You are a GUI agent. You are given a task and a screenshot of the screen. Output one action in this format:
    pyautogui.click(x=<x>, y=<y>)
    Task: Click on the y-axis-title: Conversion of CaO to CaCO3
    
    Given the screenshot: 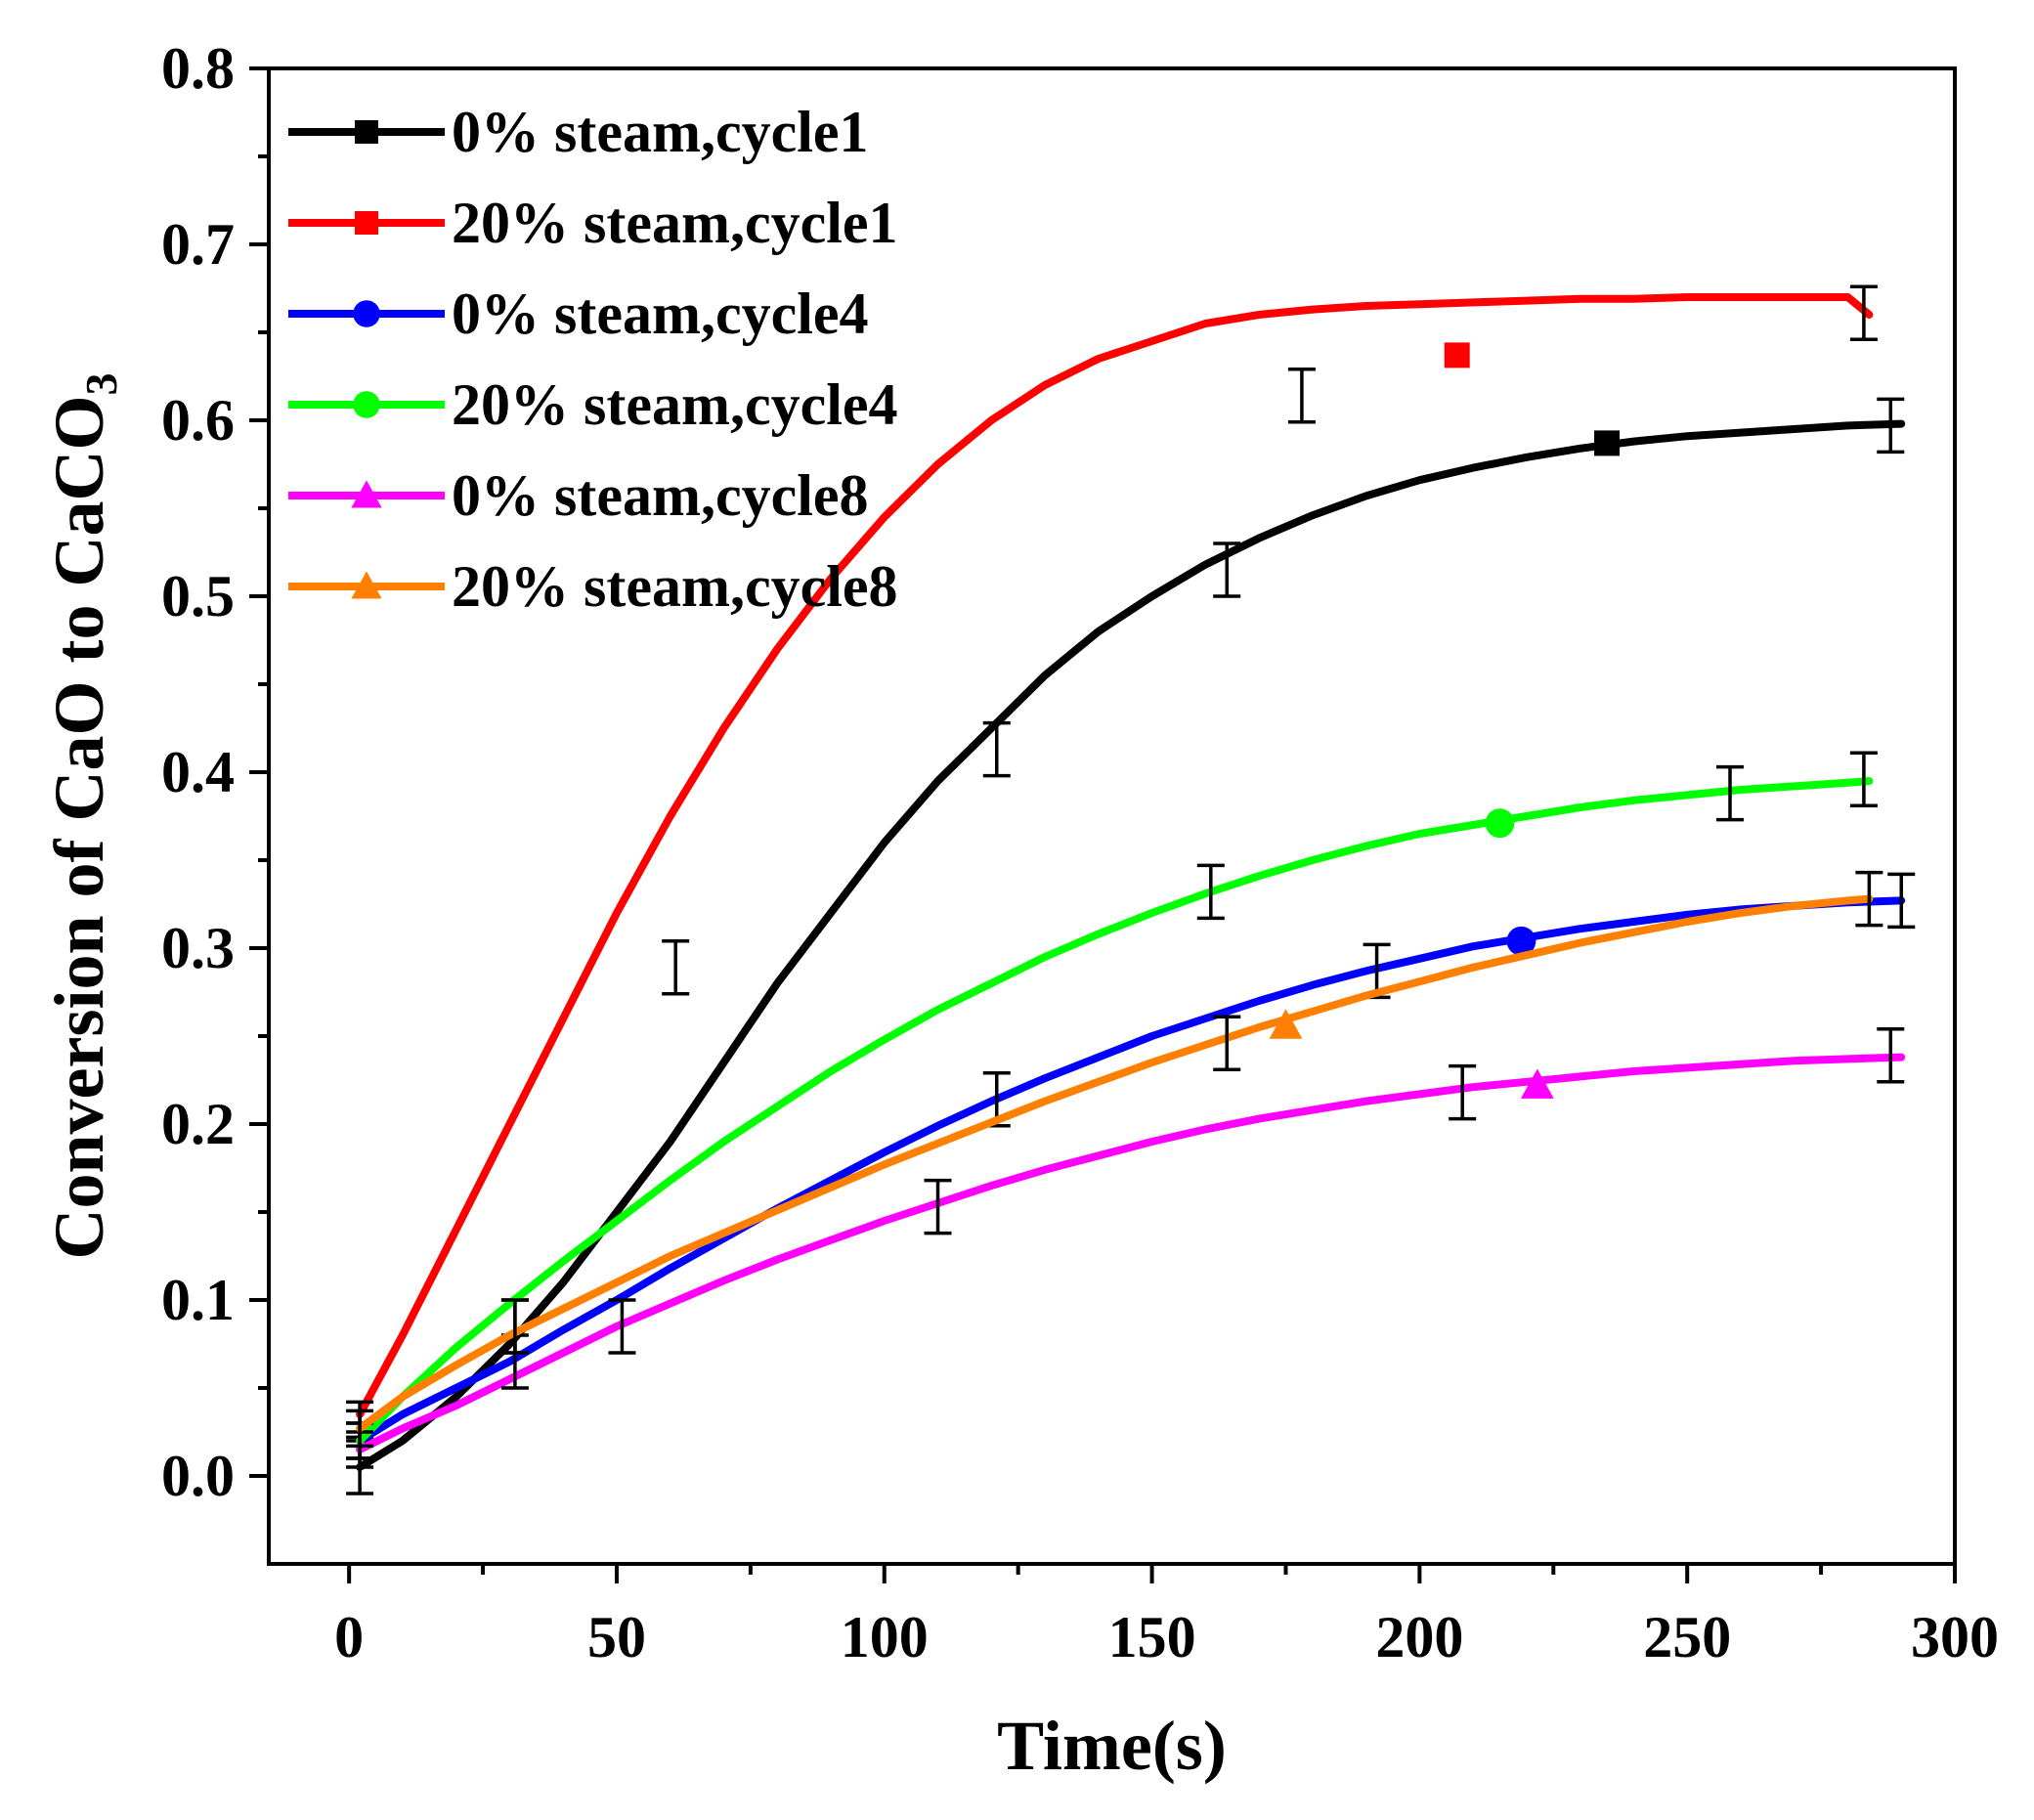 What is the action you would take?
    pyautogui.click(x=83, y=816)
    